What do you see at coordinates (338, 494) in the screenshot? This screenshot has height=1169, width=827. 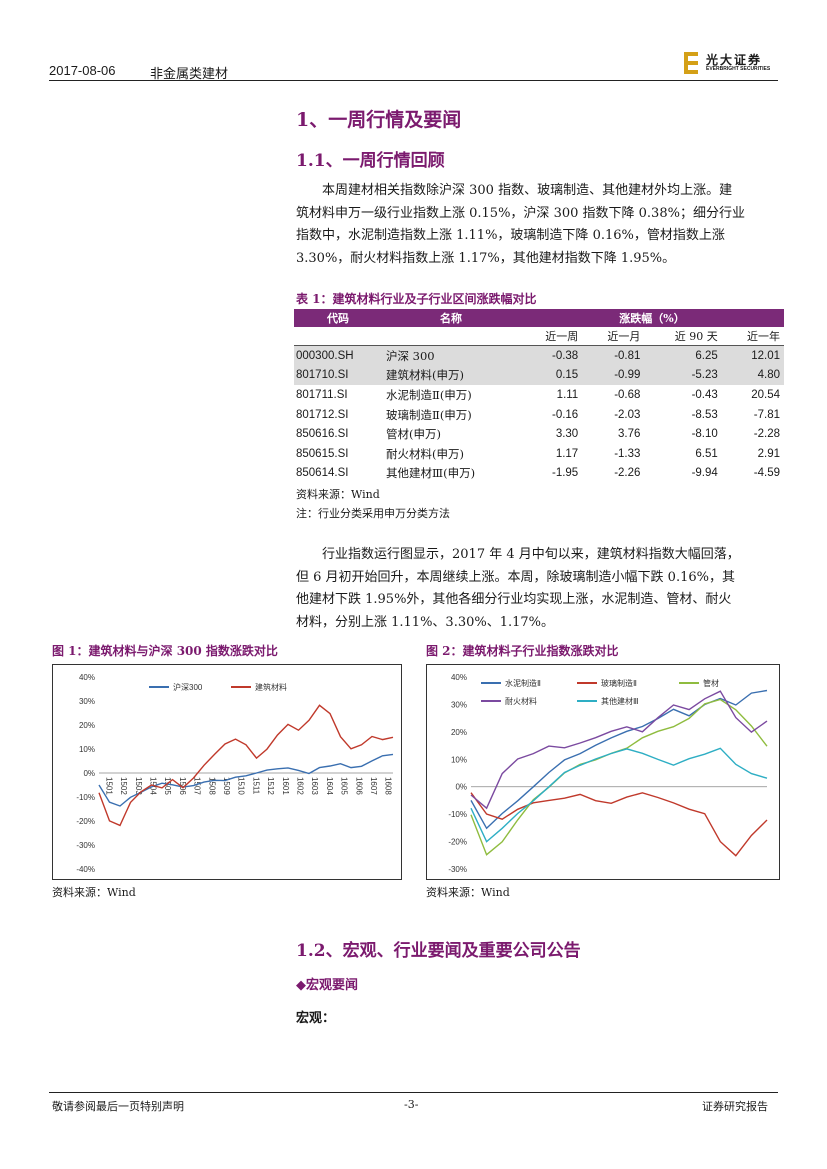 I see `table-source: 资料来源：Wind` at bounding box center [338, 494].